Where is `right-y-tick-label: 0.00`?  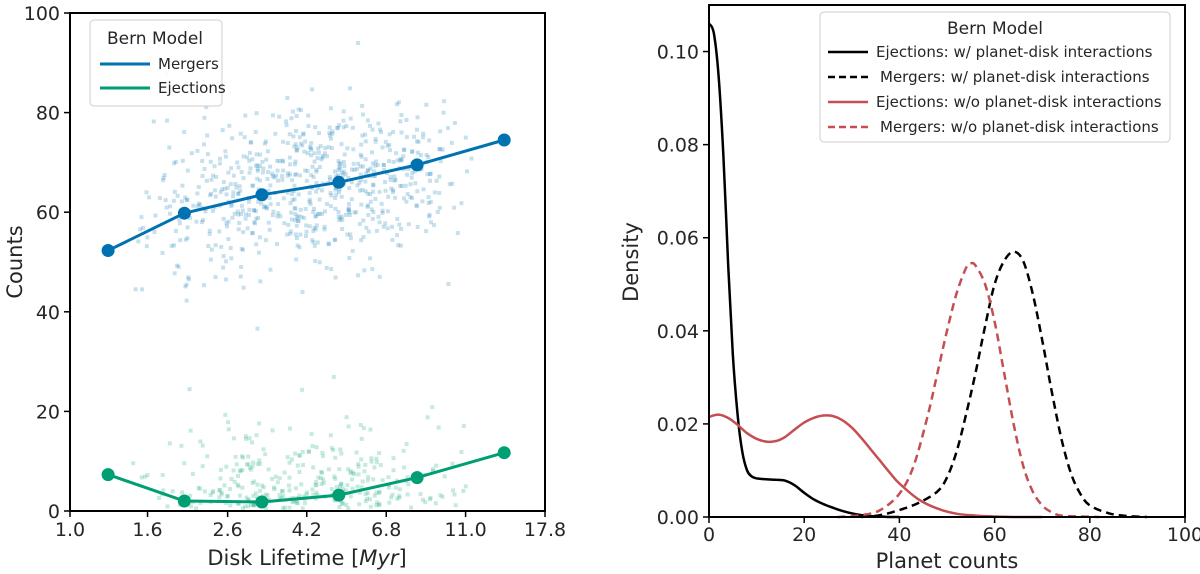 right-y-tick-label: 0.00 is located at coordinates (678, 518).